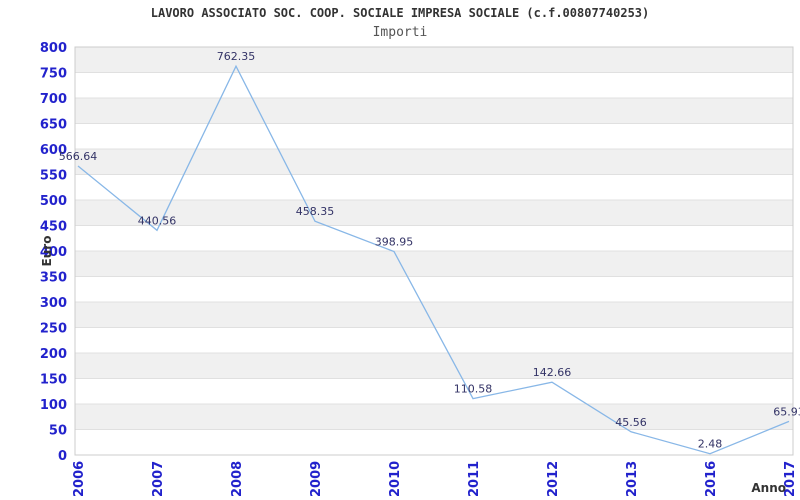 This screenshot has height=500, width=800. I want to click on y-tick-label: 50, so click(58, 431).